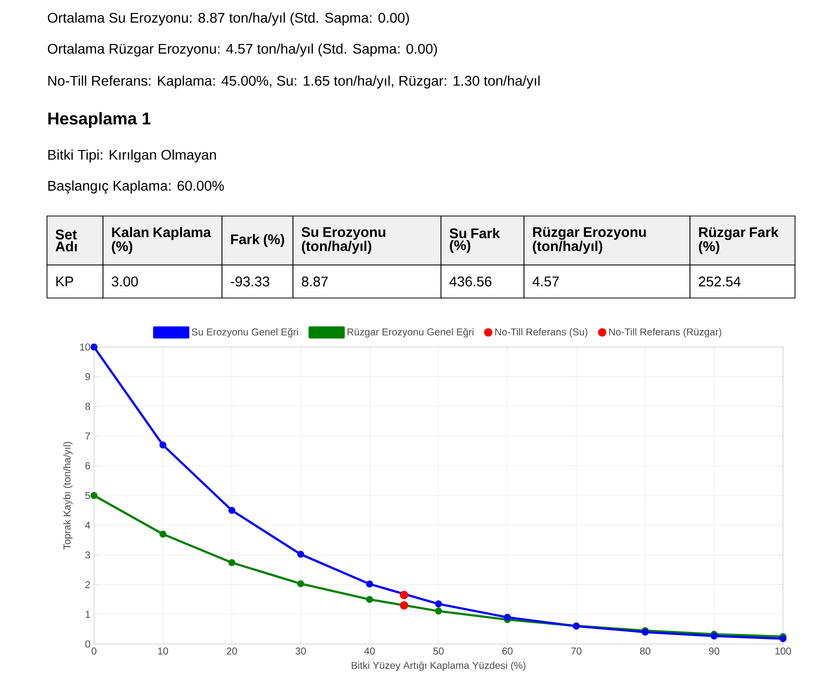 The height and width of the screenshot is (698, 825). I want to click on y-tick-label: 5, so click(87, 495).